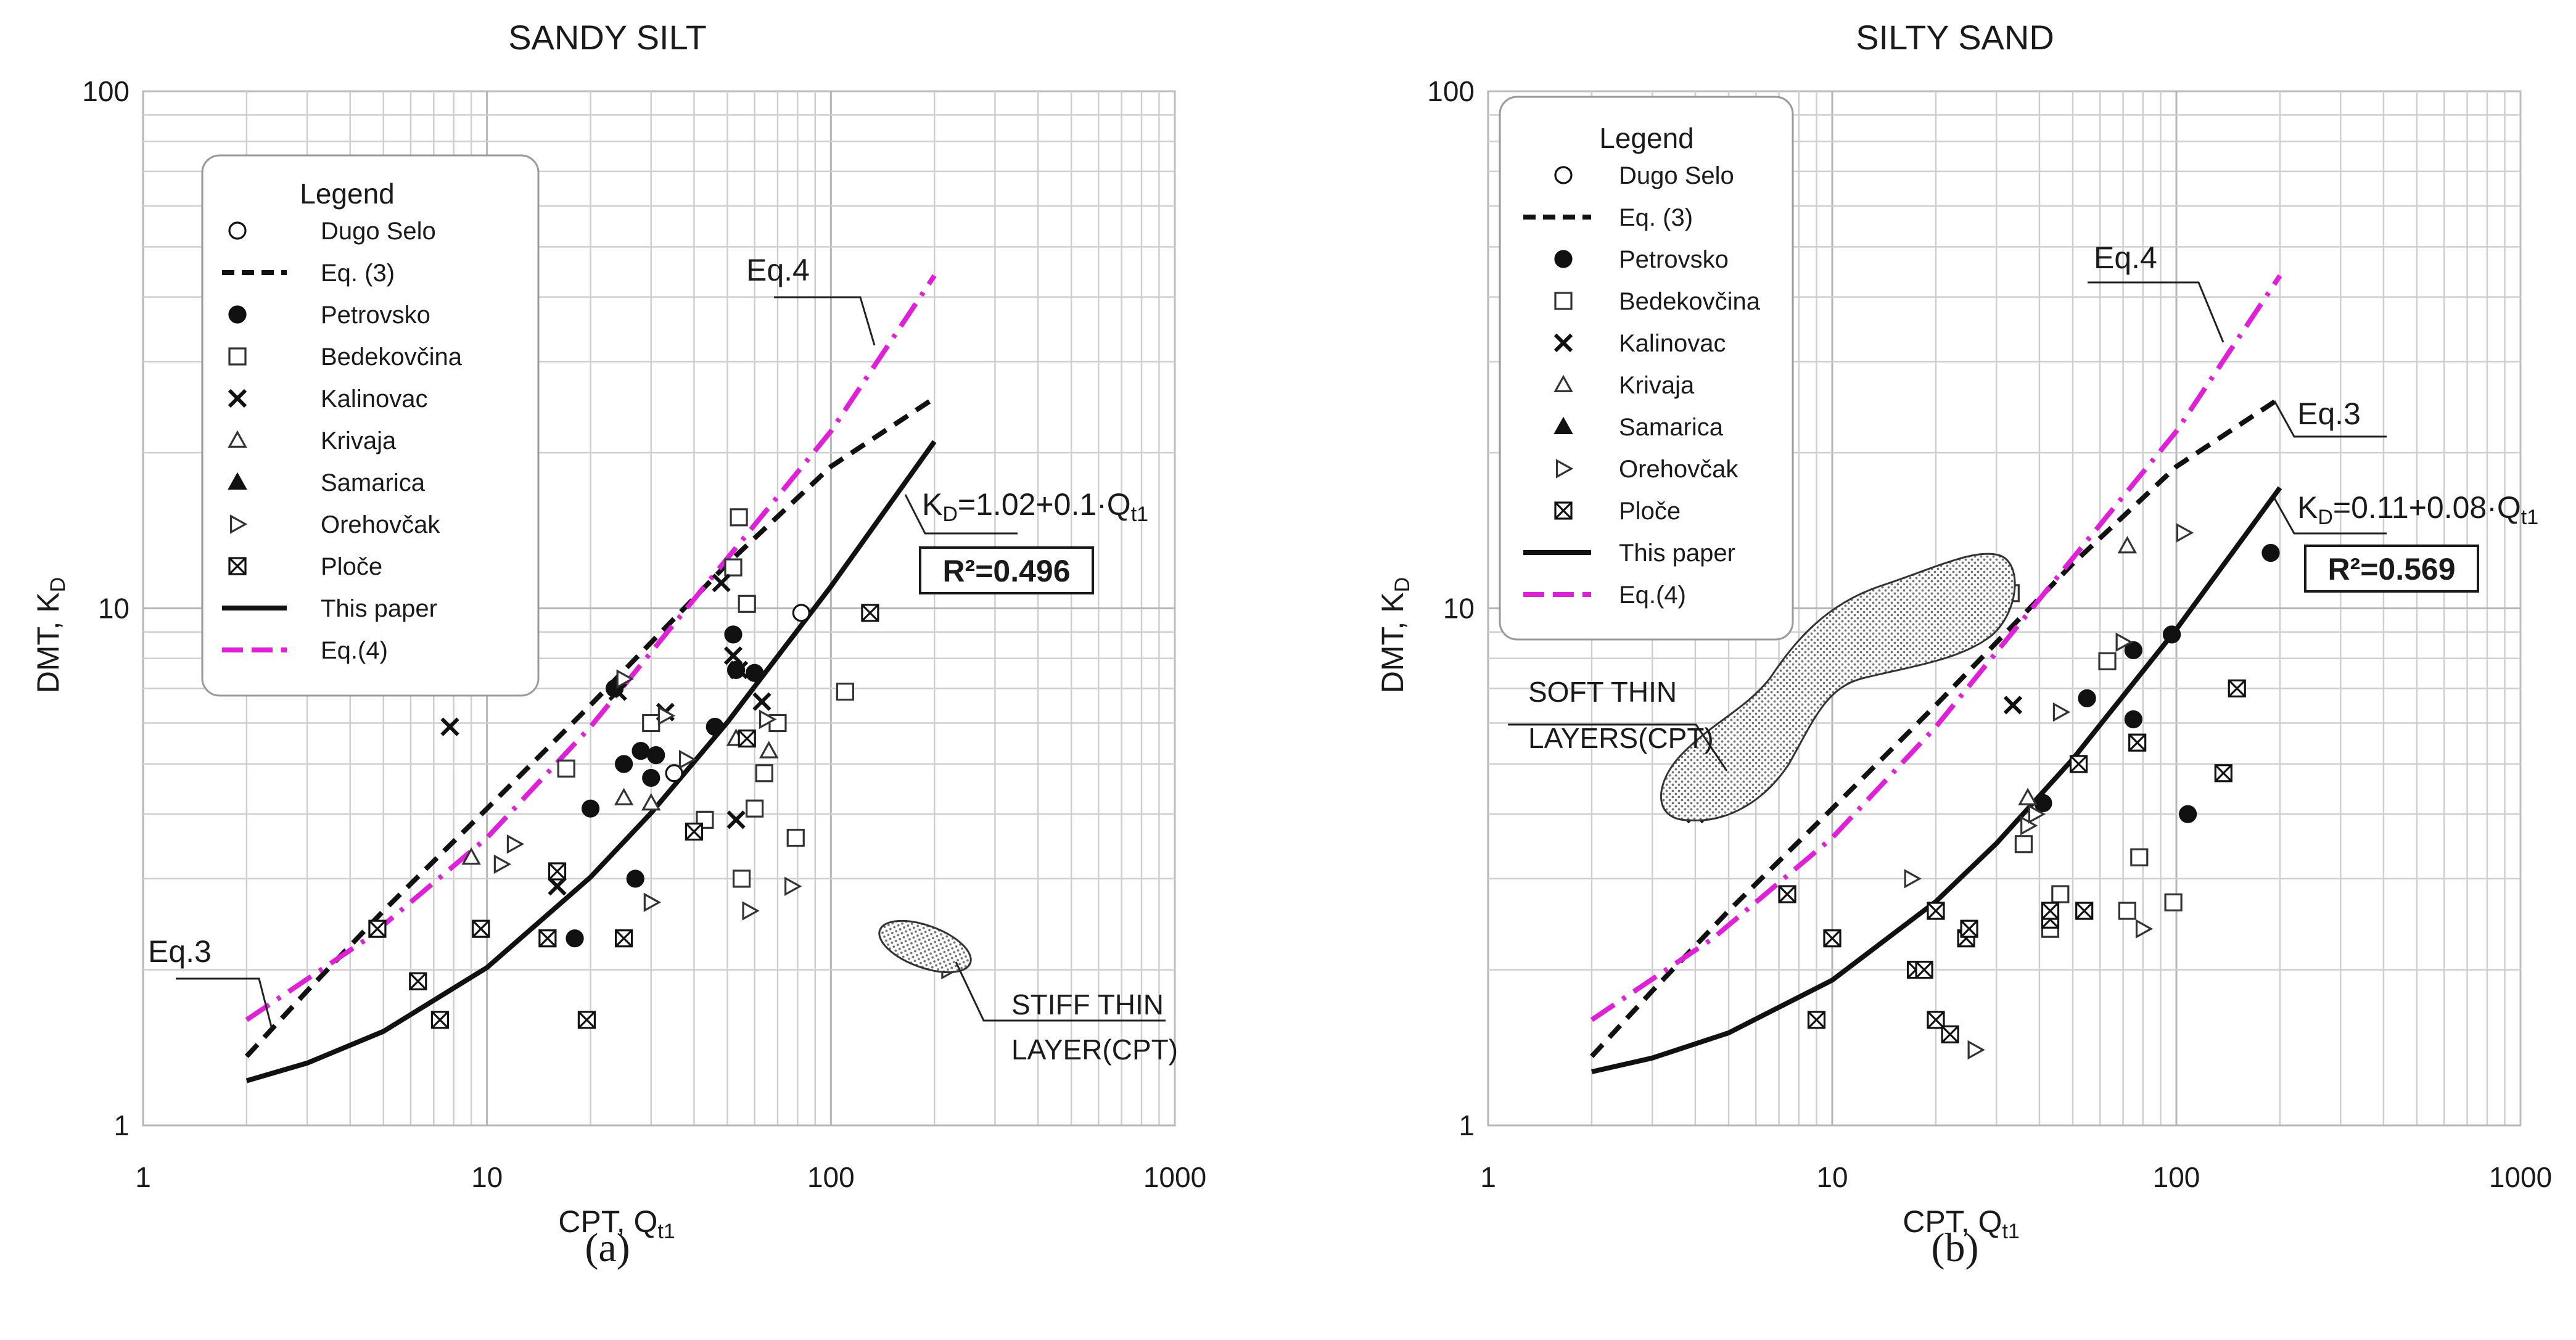 This screenshot has width=2576, height=1340. What do you see at coordinates (2325, 517) in the screenshot?
I see `fit-eq-sub: D` at bounding box center [2325, 517].